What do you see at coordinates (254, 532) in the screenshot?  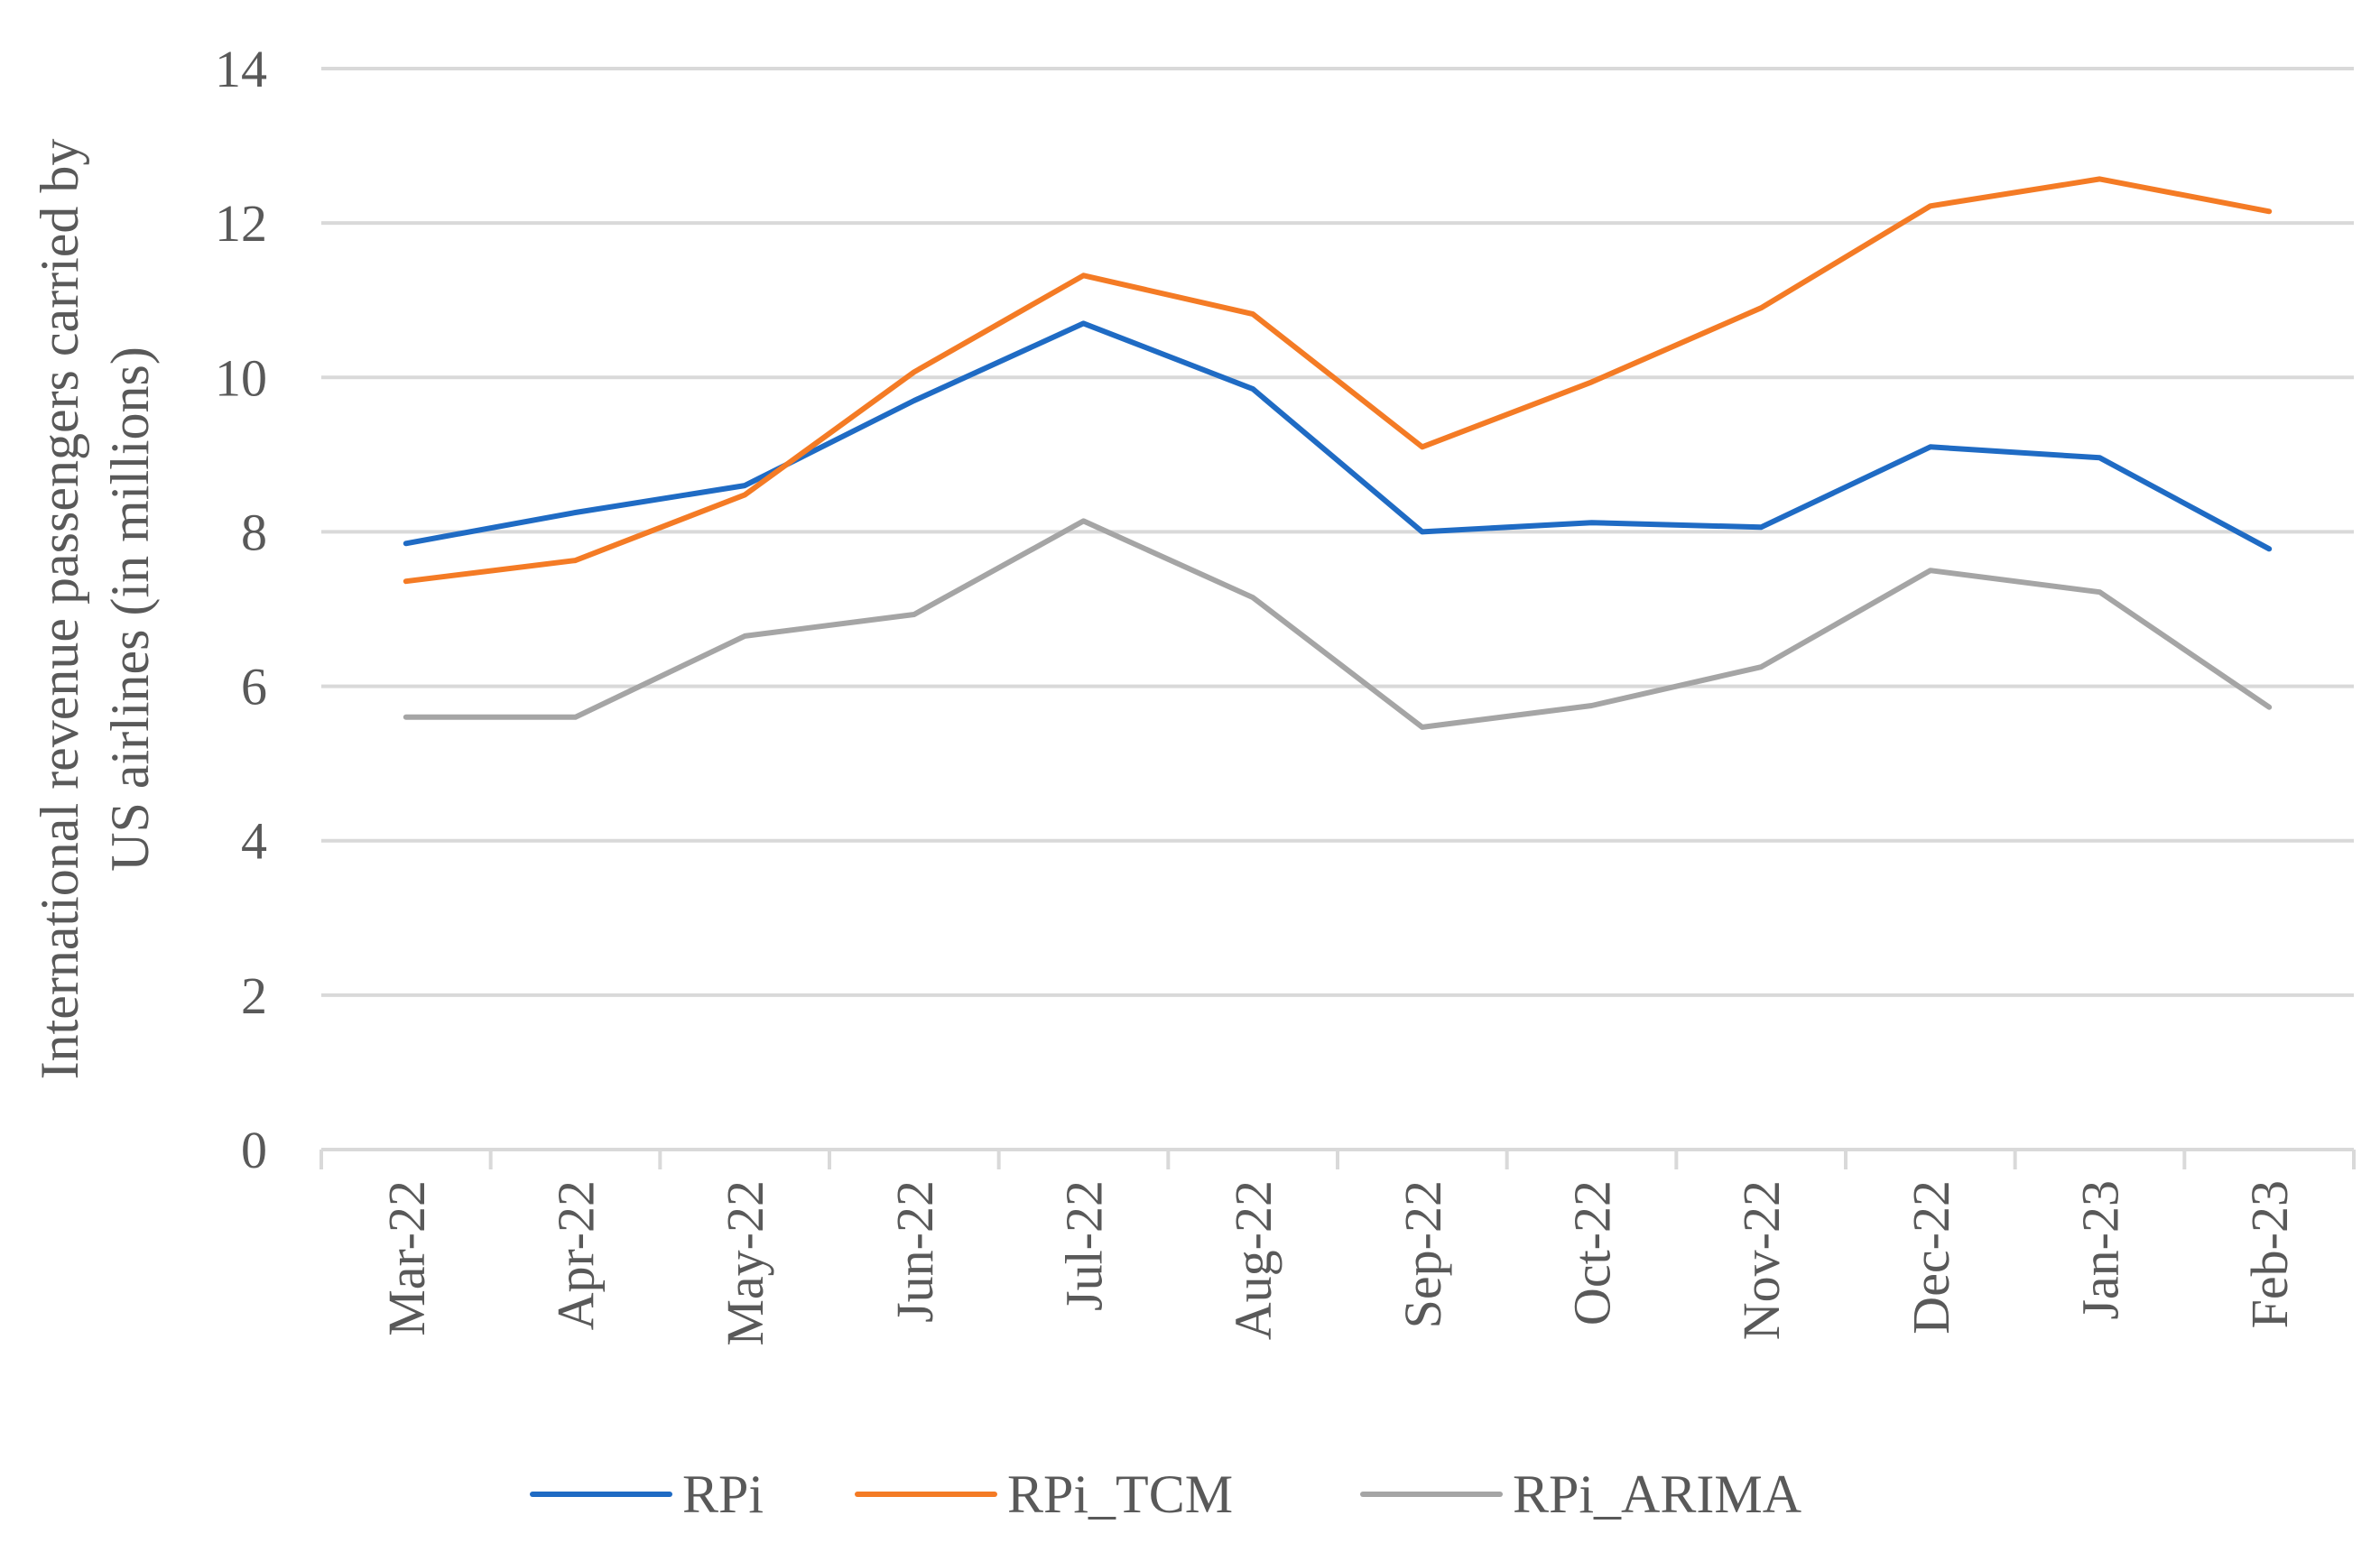 I see `y-tick-label: 8` at bounding box center [254, 532].